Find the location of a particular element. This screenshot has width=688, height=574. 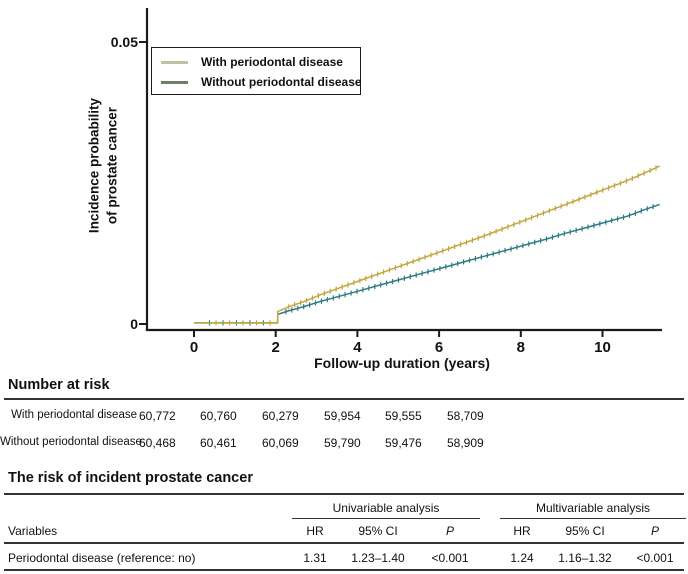

risk-table-title: The risk of incident prostate cancer is located at coordinates (130, 478).